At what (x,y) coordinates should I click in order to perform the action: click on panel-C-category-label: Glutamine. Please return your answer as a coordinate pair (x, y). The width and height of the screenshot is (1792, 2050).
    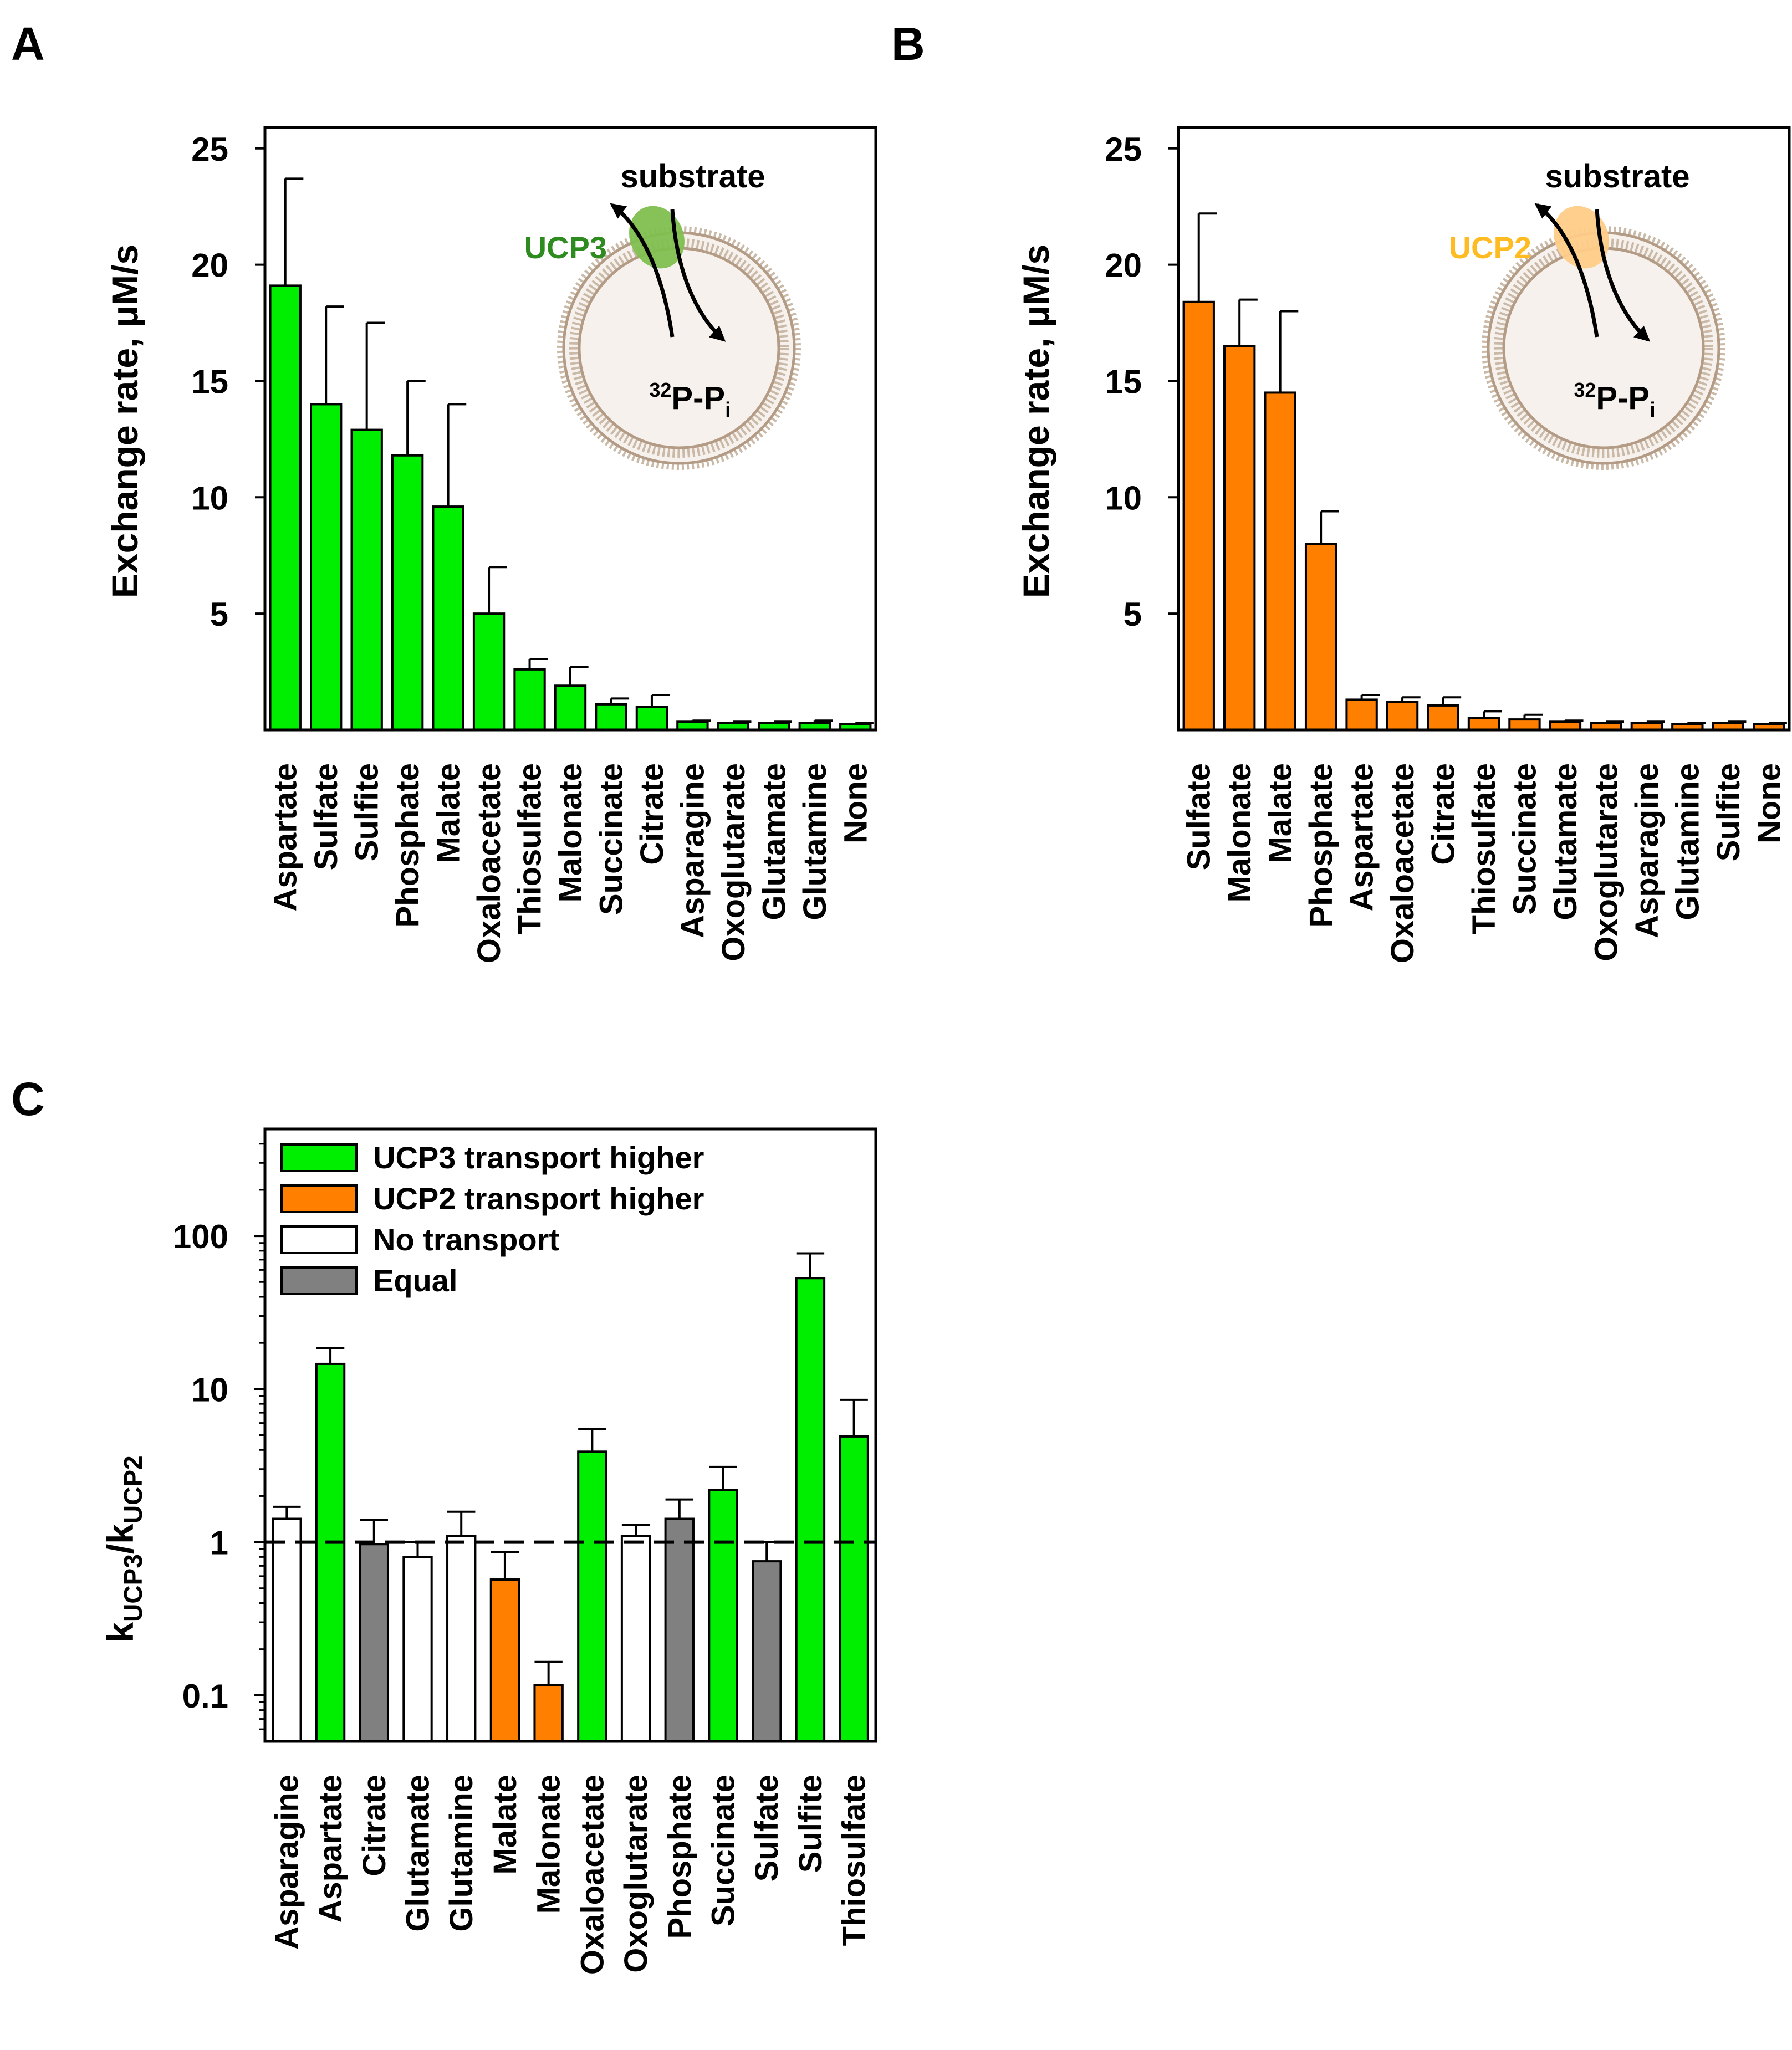
    Looking at the image, I should click on (461, 1854).